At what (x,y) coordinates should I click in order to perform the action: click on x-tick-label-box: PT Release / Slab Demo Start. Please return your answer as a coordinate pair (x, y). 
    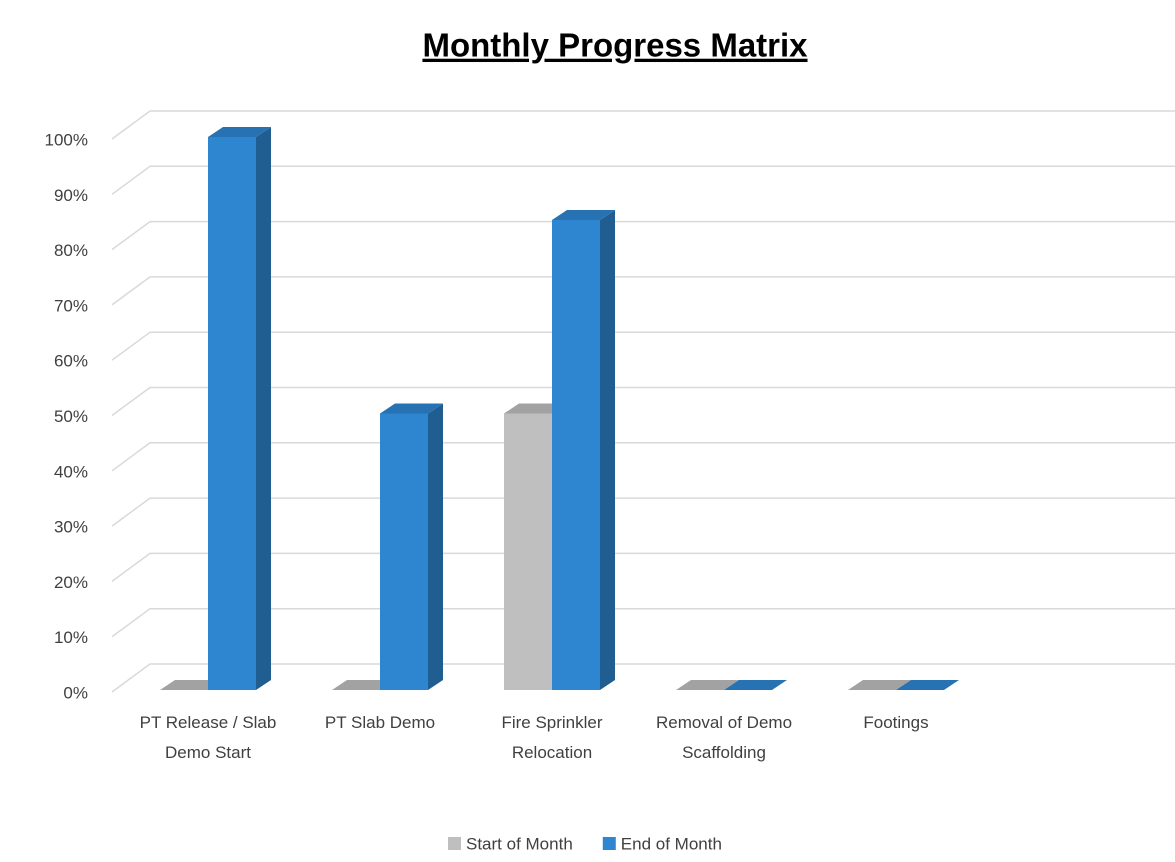
    Looking at the image, I should click on (208, 737).